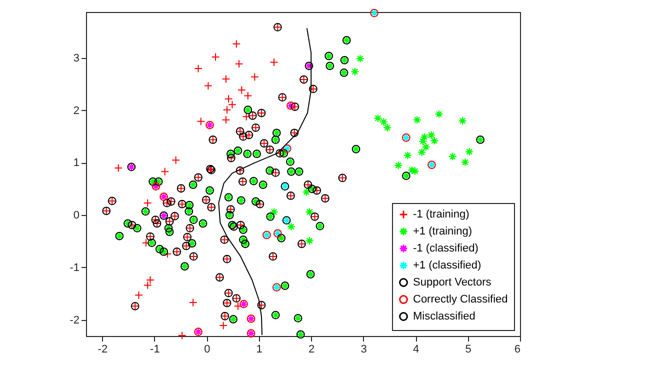 Image resolution: width=652 pixels, height=378 pixels. What do you see at coordinates (76, 163) in the screenshot?
I see `y-tick-label: 1` at bounding box center [76, 163].